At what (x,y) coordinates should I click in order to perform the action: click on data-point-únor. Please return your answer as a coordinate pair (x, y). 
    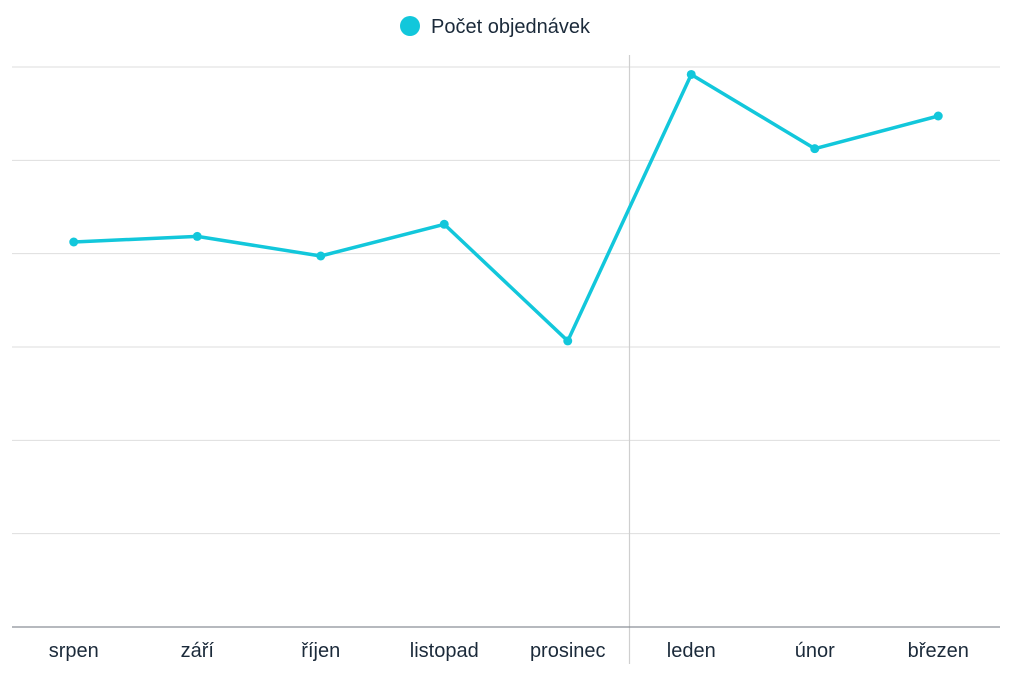
    Looking at the image, I should click on (815, 149).